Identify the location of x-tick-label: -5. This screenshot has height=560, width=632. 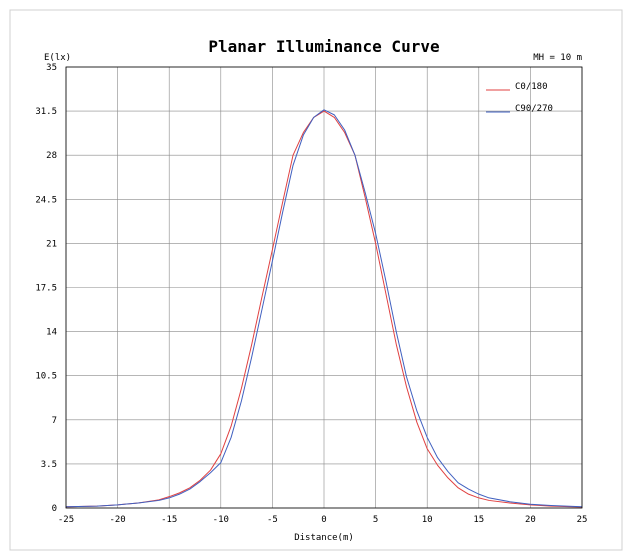
(272, 520).